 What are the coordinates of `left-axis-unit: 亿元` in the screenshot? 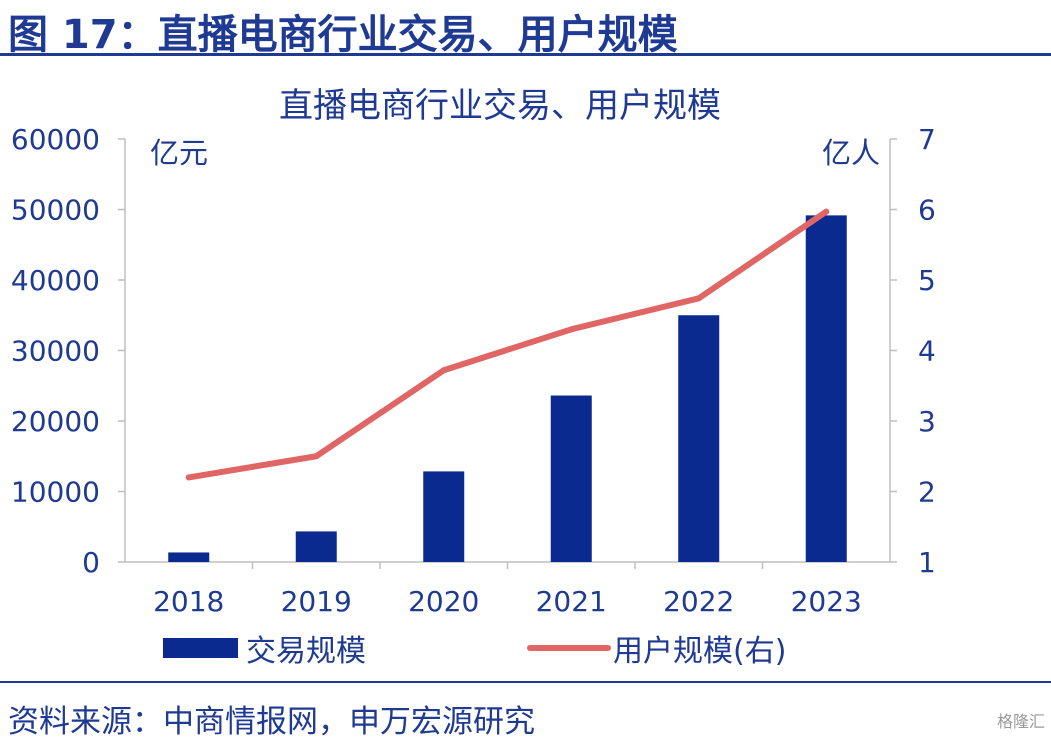 It's located at (179, 153).